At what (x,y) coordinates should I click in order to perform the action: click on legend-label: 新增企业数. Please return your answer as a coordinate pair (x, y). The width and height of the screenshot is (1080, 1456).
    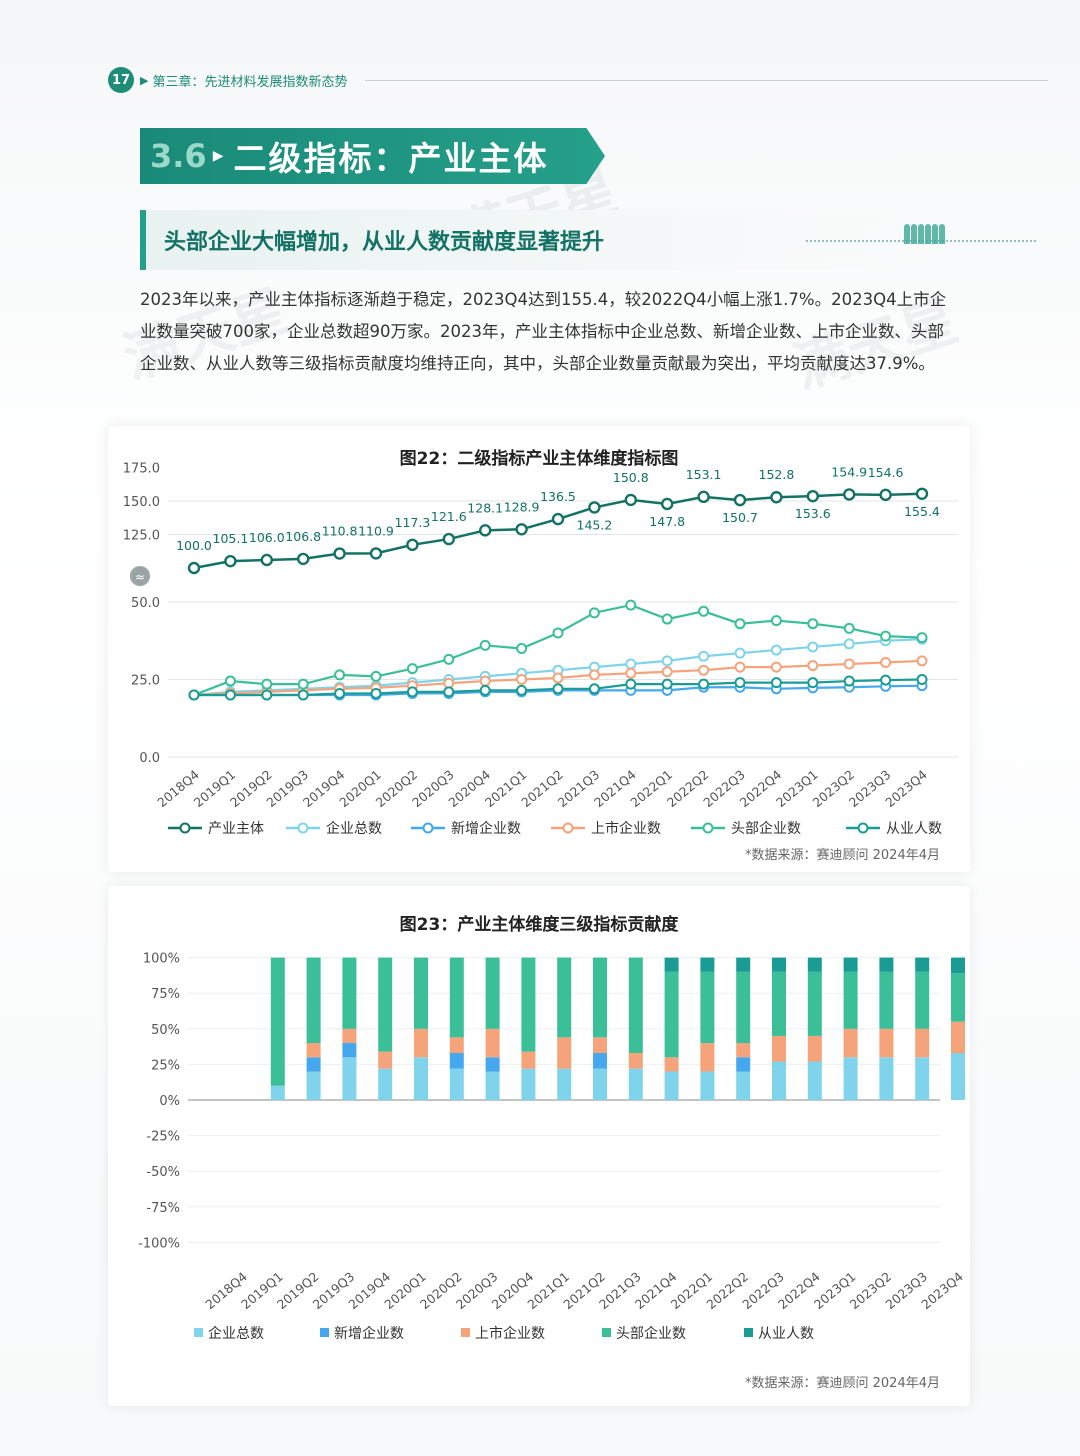
    Looking at the image, I should click on (369, 1333).